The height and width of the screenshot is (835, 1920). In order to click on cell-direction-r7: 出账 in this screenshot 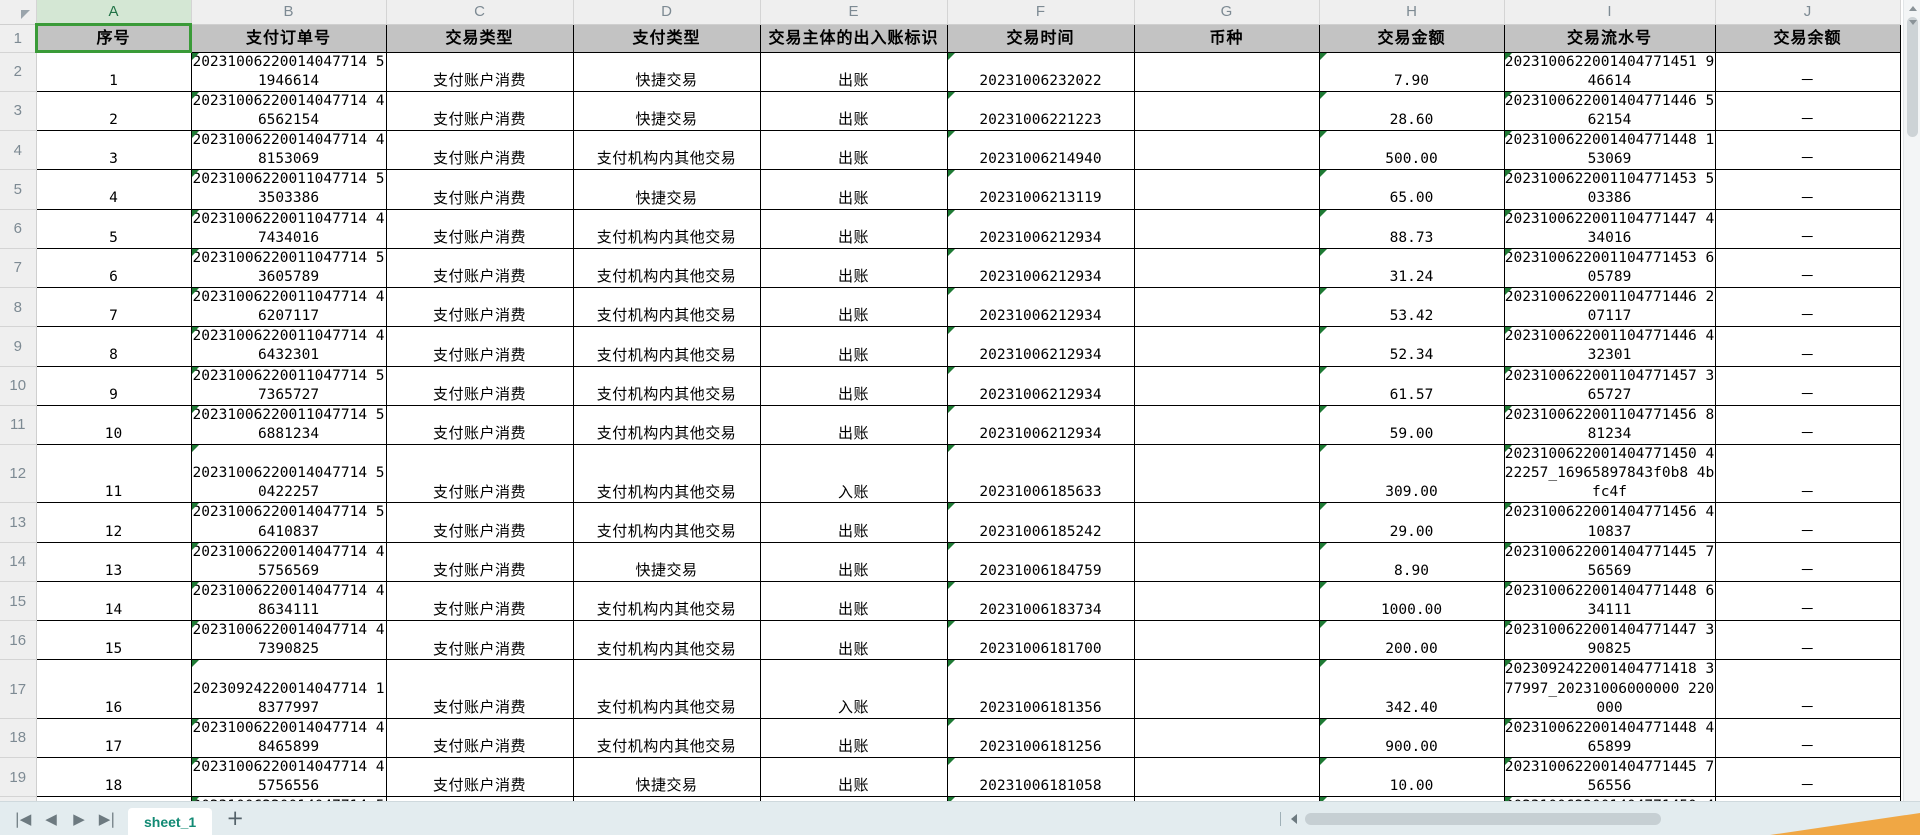, I will do `click(853, 307)`.